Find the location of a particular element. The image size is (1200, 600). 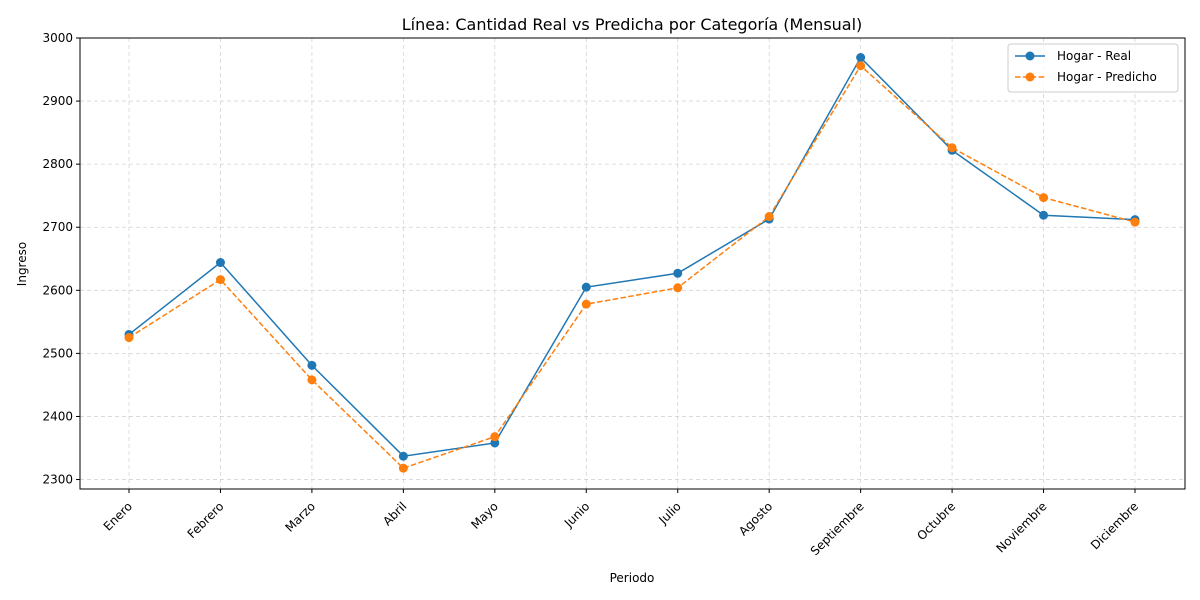

legend-marker-hogar-predicho is located at coordinates (1030, 77).